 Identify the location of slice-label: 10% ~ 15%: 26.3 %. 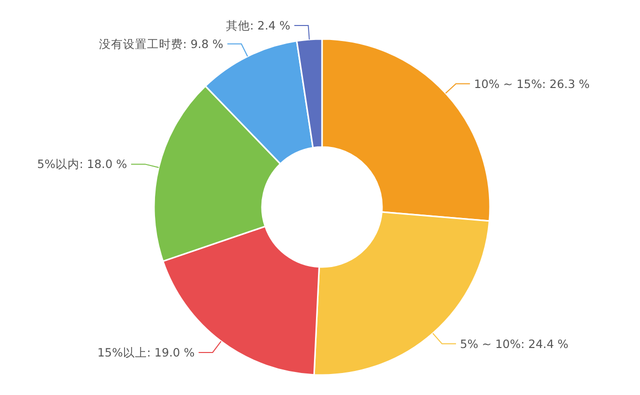
(532, 83).